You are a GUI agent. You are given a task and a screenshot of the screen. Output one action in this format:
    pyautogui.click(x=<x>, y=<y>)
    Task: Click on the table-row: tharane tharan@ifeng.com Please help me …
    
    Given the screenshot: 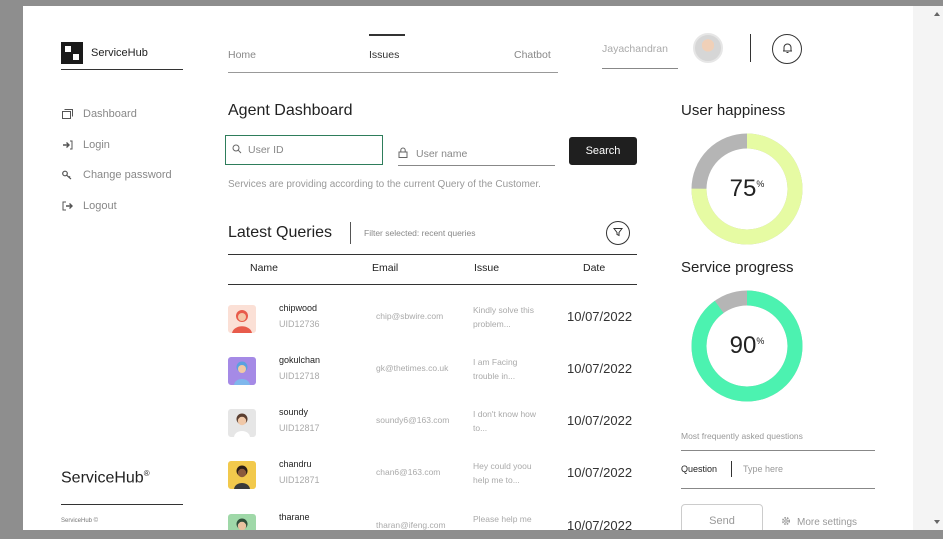 What is the action you would take?
    pyautogui.click(x=432, y=521)
    